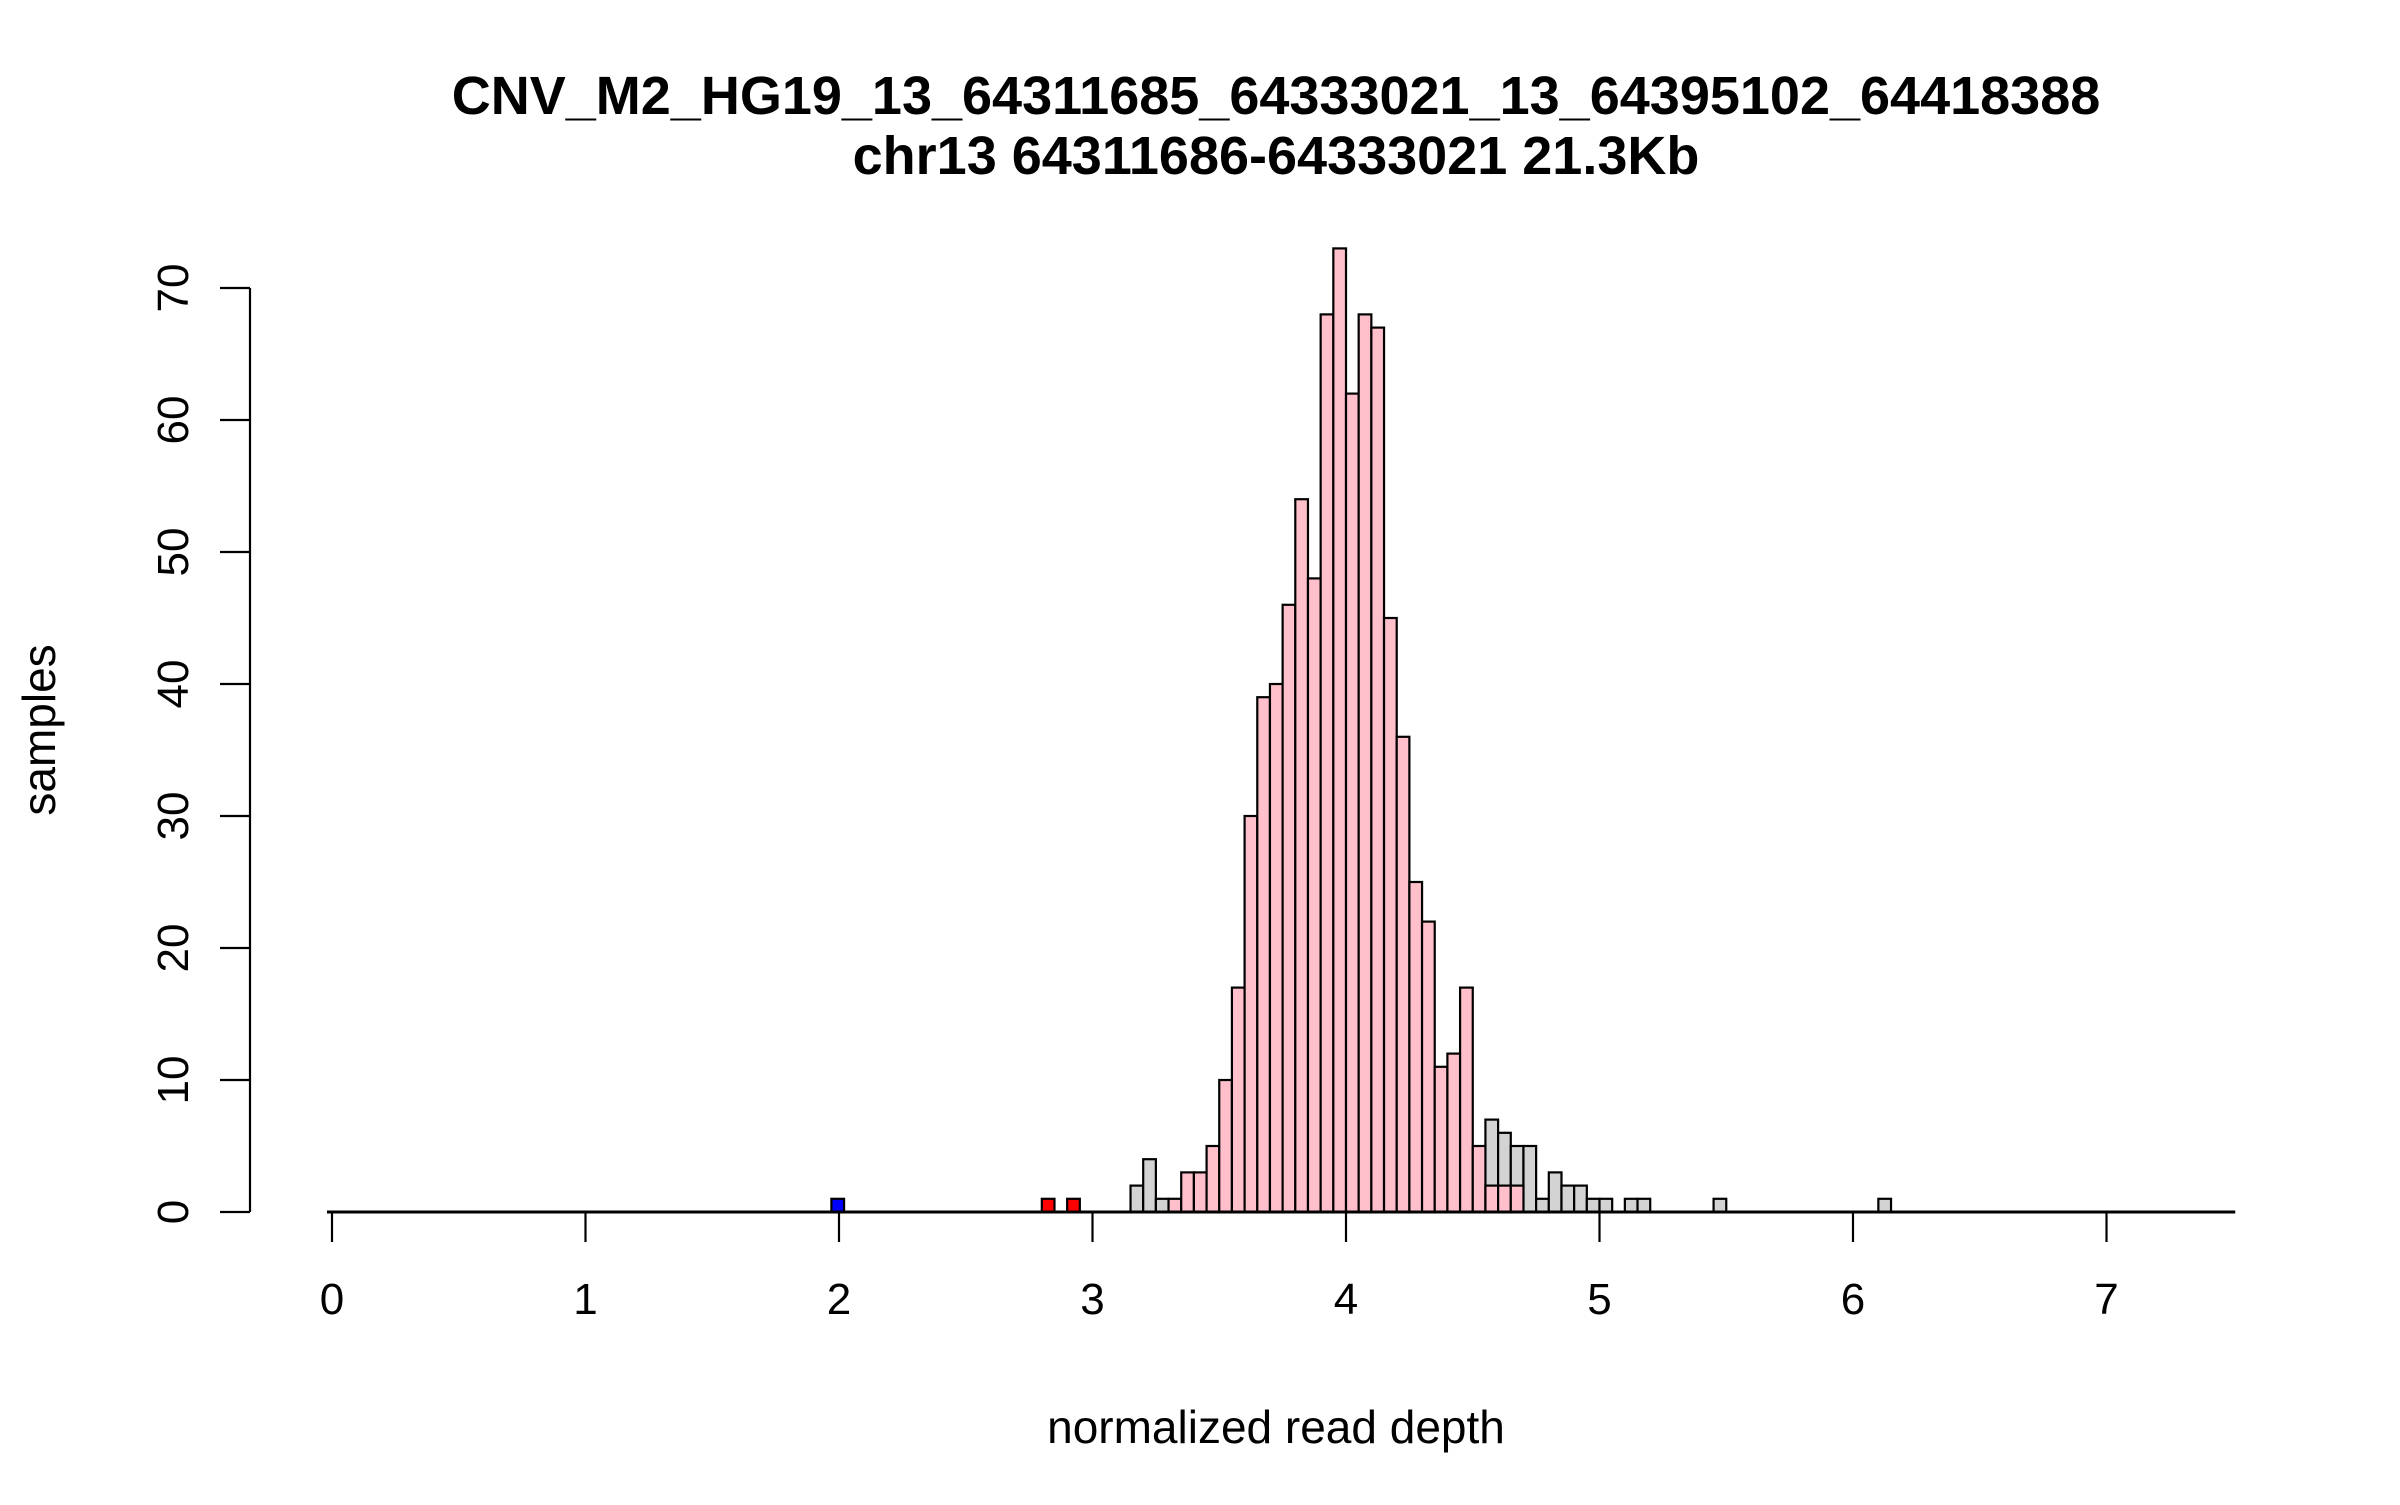 The height and width of the screenshot is (1505, 2400). I want to click on y-axis-title: samples, so click(39, 729).